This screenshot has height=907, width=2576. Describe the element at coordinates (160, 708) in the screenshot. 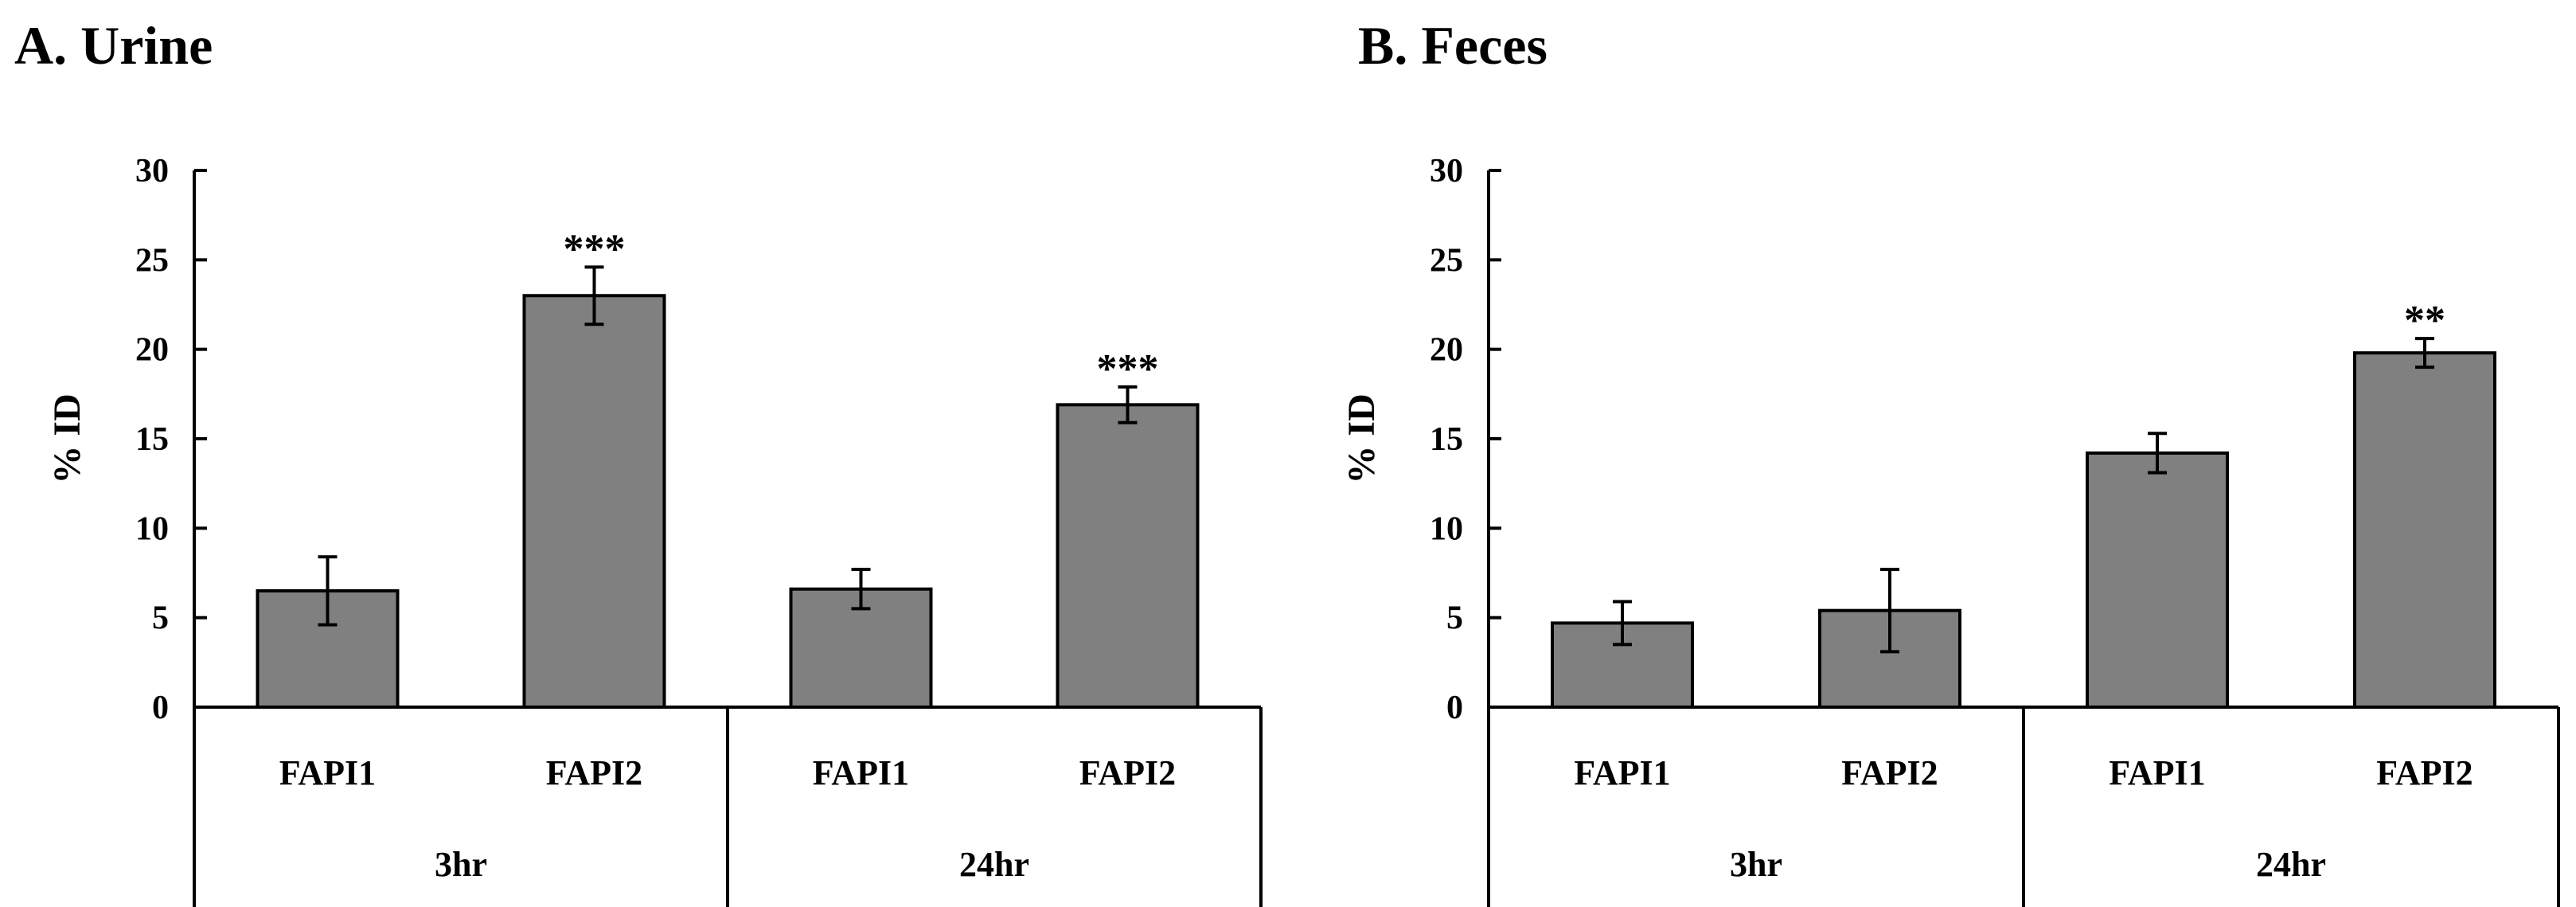

I see `chart1-y-tick-label: 0` at that location.